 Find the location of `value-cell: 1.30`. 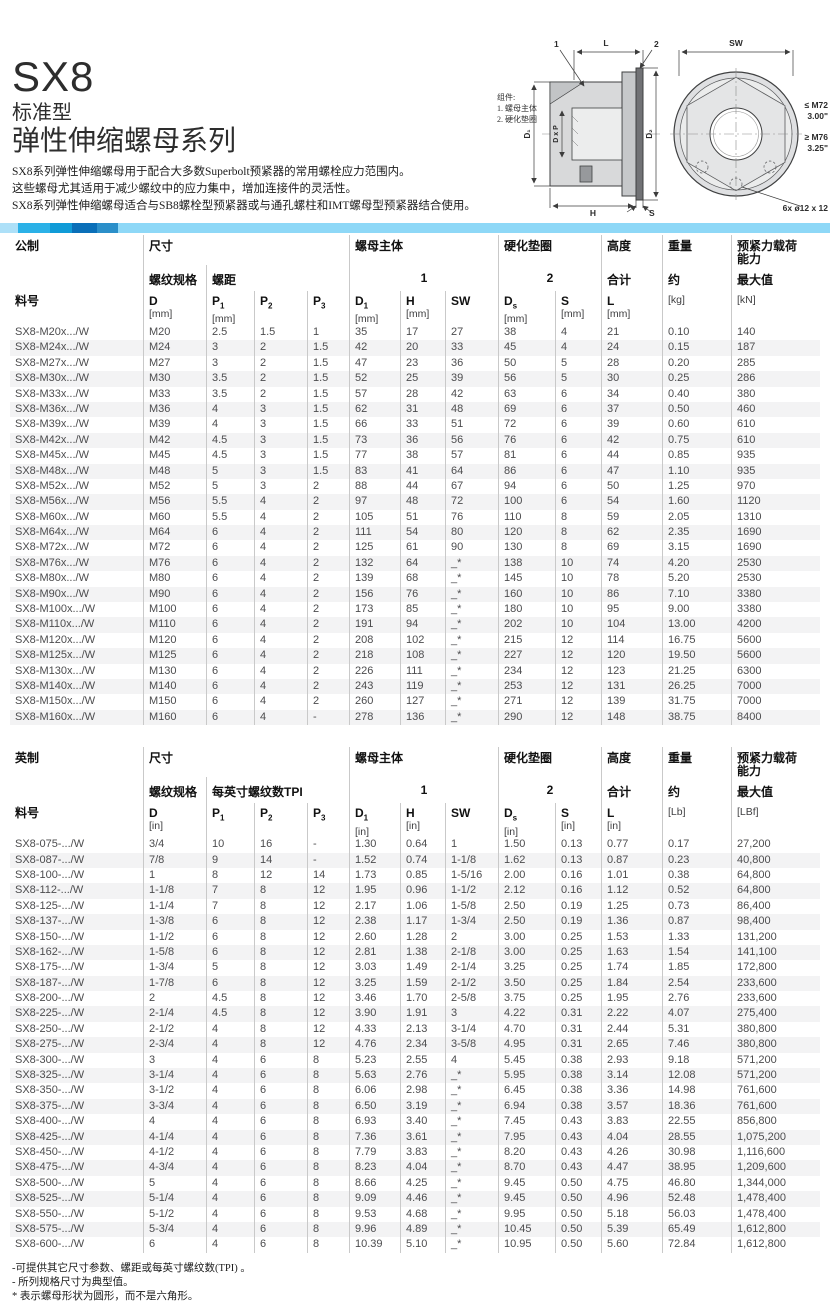

value-cell: 1.30 is located at coordinates (374, 845).